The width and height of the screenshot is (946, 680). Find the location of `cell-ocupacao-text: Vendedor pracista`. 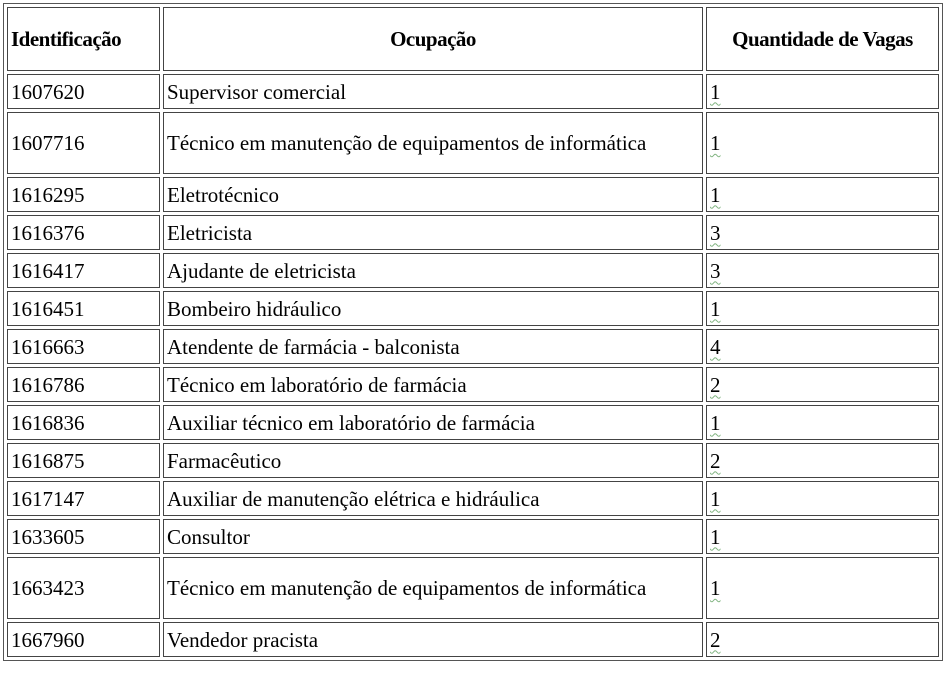

cell-ocupacao-text: Vendedor pracista is located at coordinates (243, 639).